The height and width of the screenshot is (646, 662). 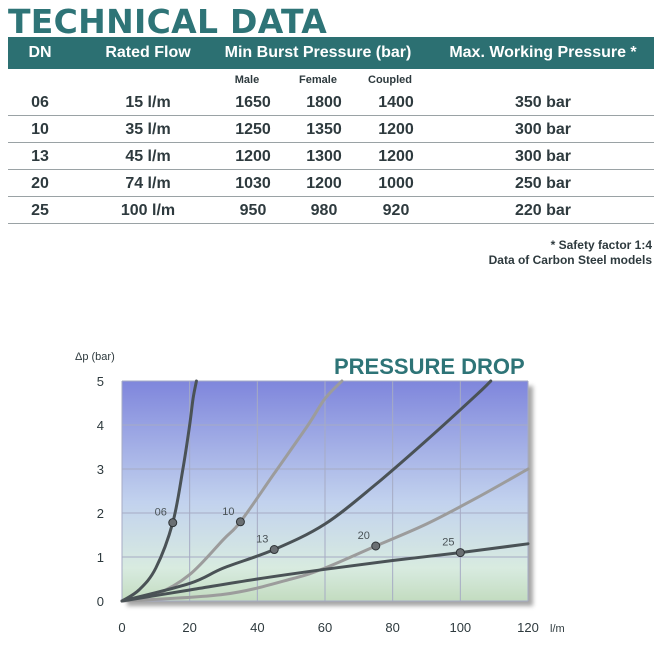 What do you see at coordinates (392, 627) in the screenshot?
I see `x-tick-label: 80` at bounding box center [392, 627].